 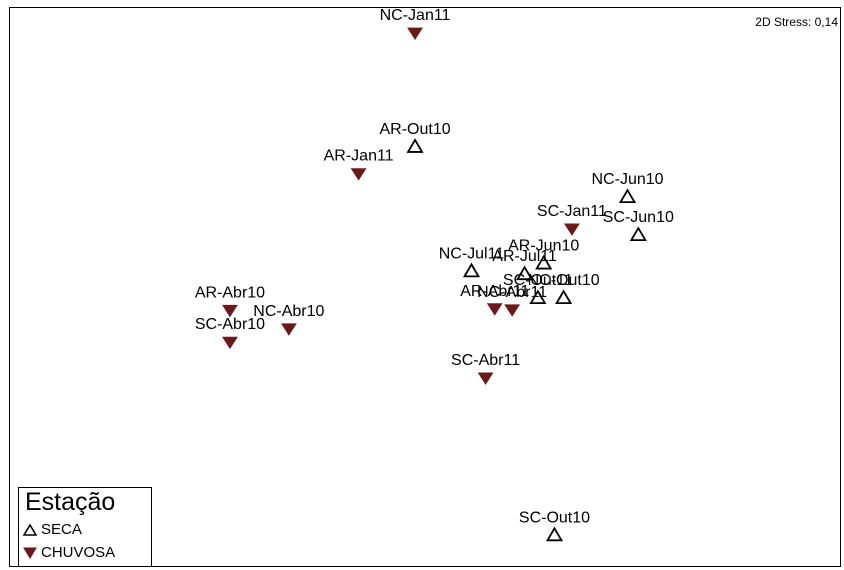 I want to click on data-point-sc-out10, so click(x=554, y=534).